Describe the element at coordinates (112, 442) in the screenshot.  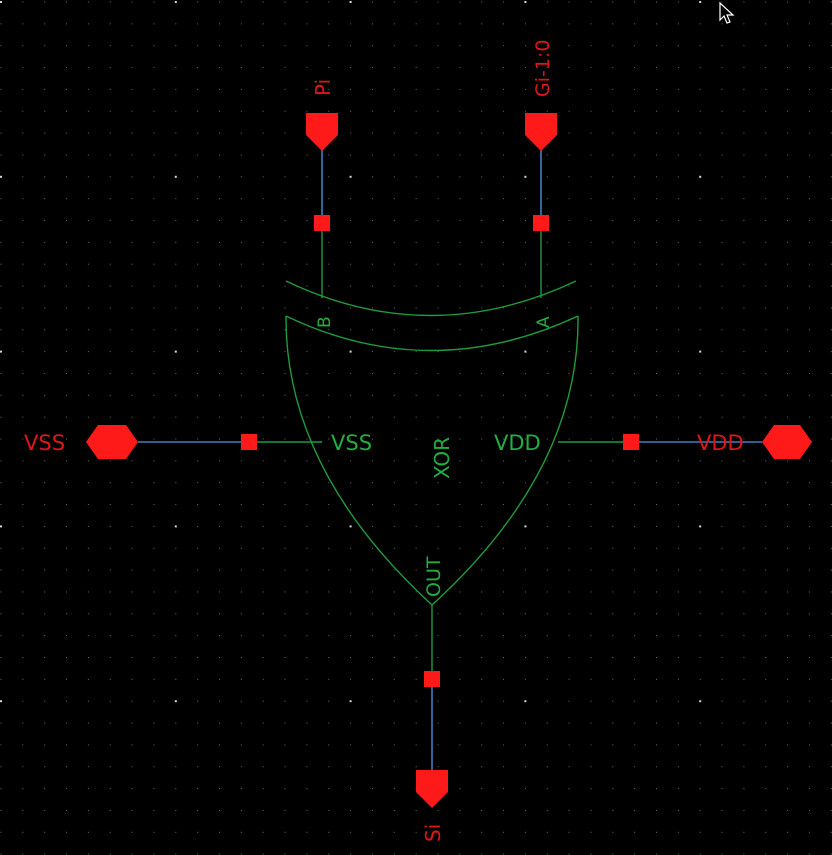
I see `inout-pin-vss-icon` at that location.